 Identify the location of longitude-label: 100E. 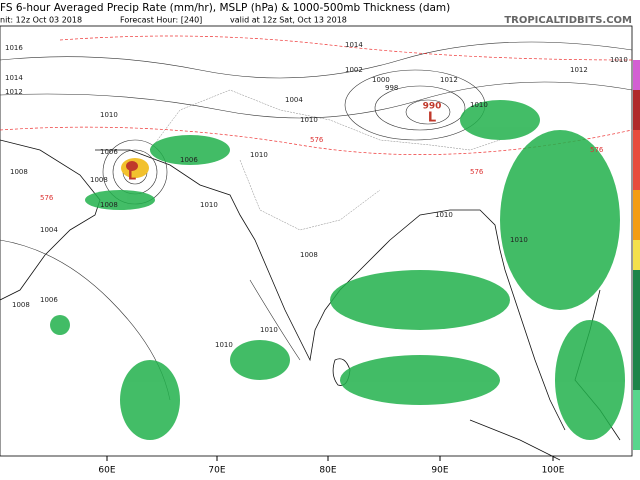
(553, 471).